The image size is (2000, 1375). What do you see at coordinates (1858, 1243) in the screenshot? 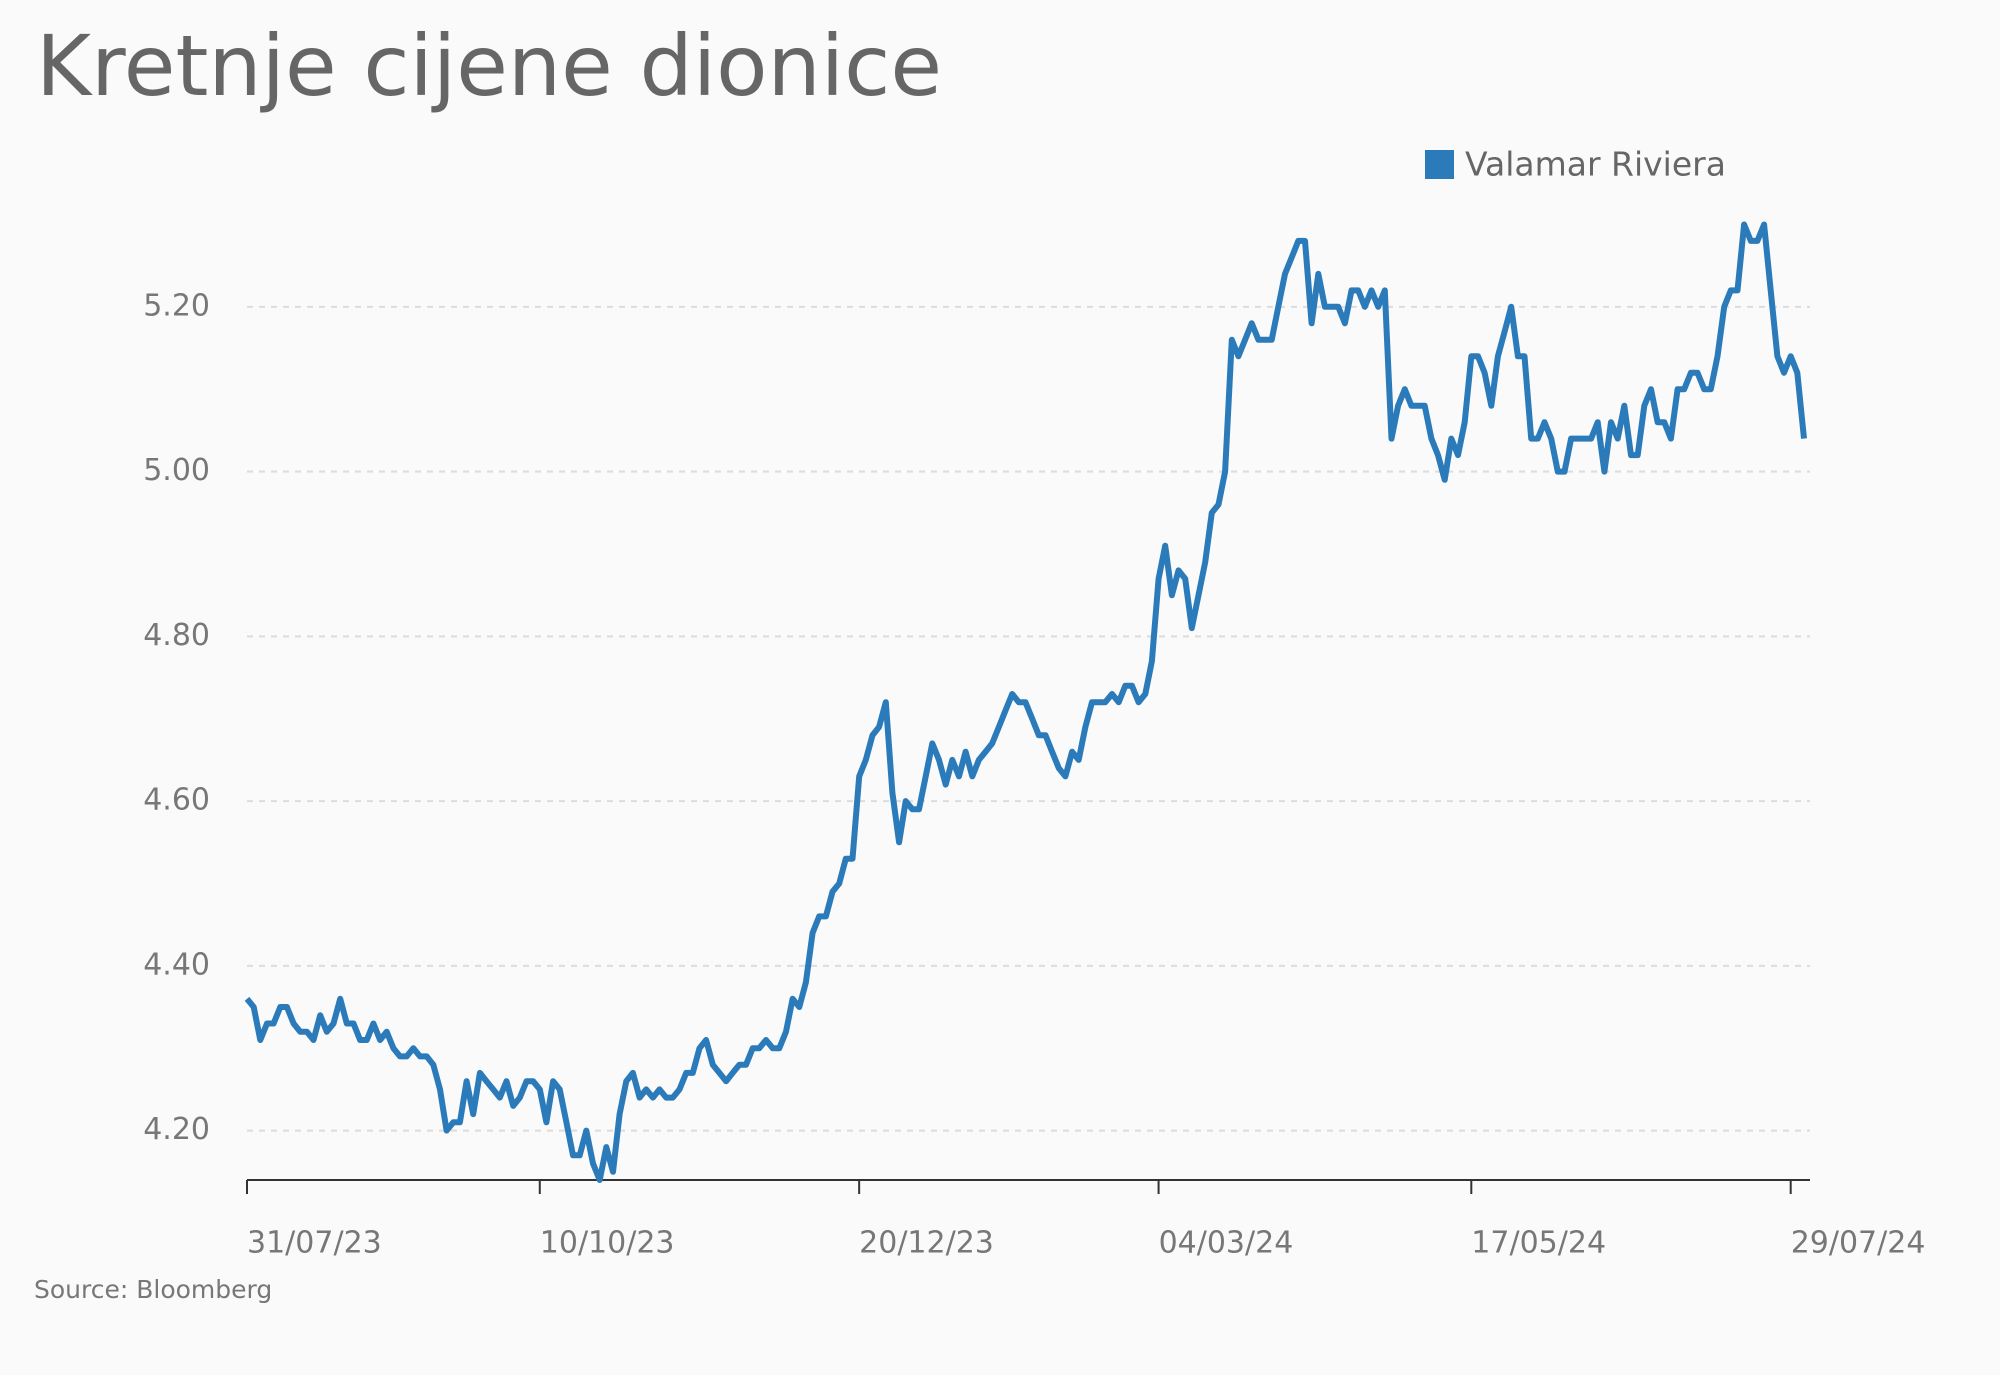
I see `x-tick-label: 29/07/24` at bounding box center [1858, 1243].